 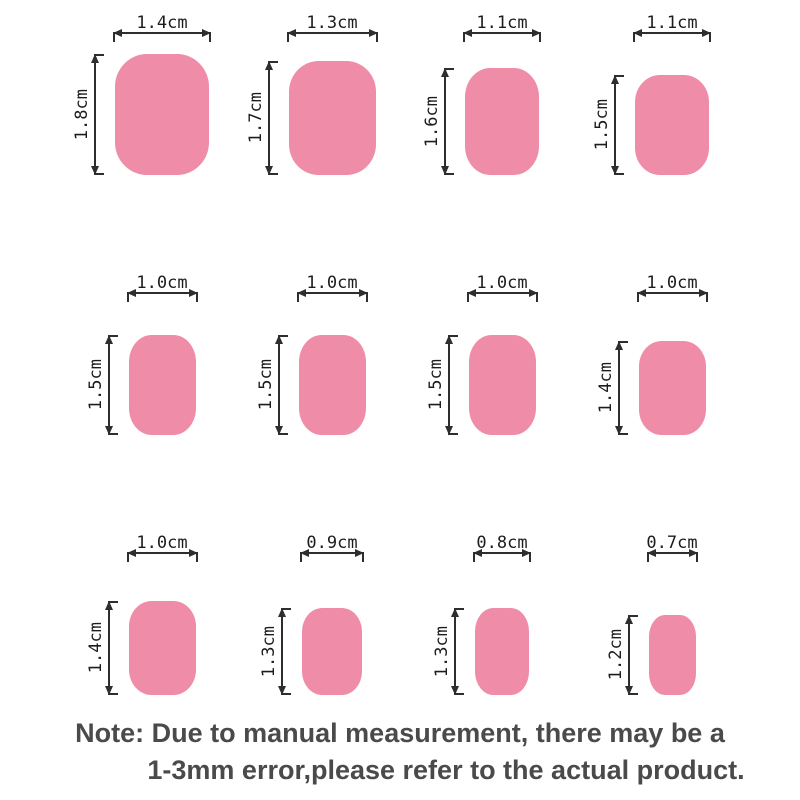 I want to click on width-label: 0.9cm, so click(x=332, y=543).